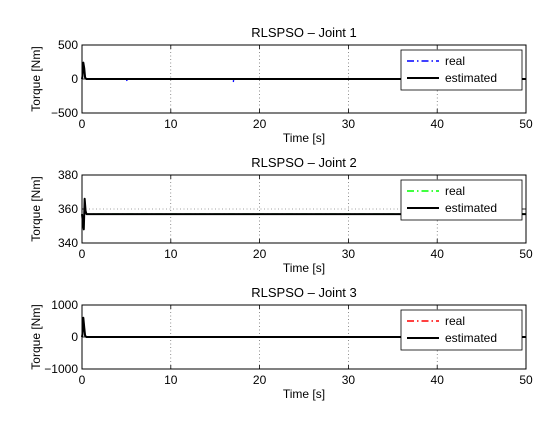 The height and width of the screenshot is (421, 550). I want to click on joint-3-legend-label-estimated: estimated, so click(471, 338).